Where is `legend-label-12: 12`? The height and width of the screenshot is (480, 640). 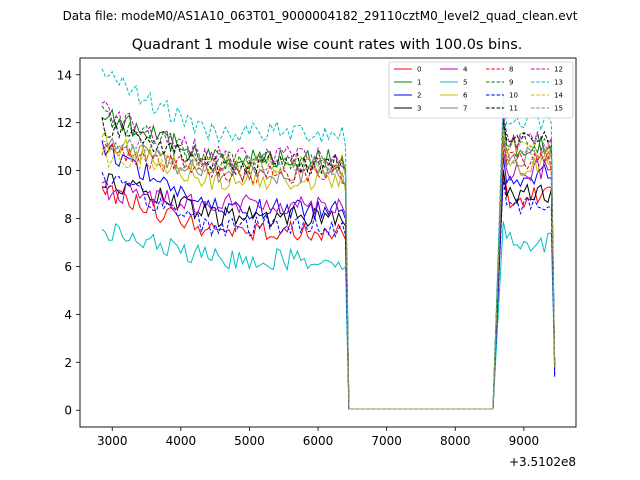
legend-label-12: 12 is located at coordinates (558, 70).